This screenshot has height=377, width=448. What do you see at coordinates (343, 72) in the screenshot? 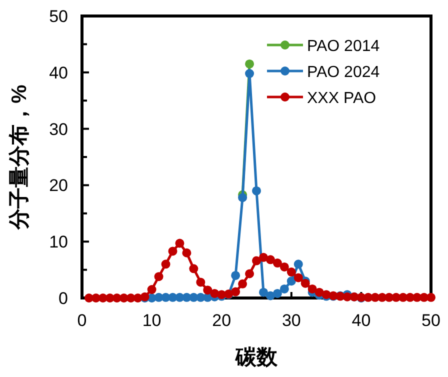
I see `legend-label: PAO 2024` at bounding box center [343, 72].